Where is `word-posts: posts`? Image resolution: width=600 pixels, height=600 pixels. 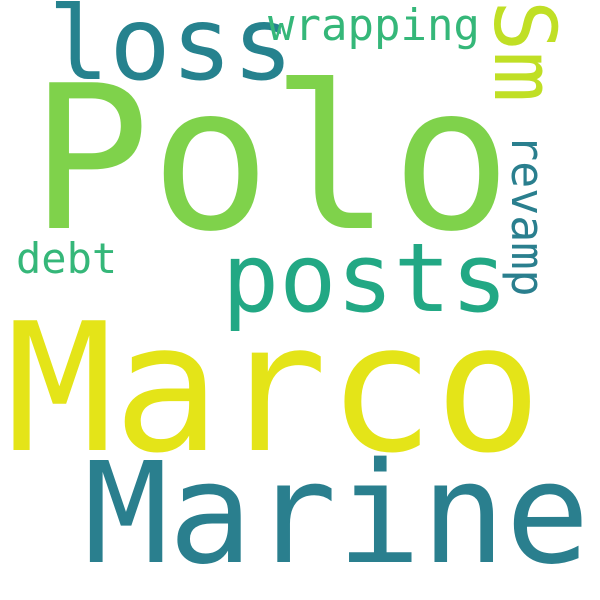
word-posts: posts is located at coordinates (365, 279).